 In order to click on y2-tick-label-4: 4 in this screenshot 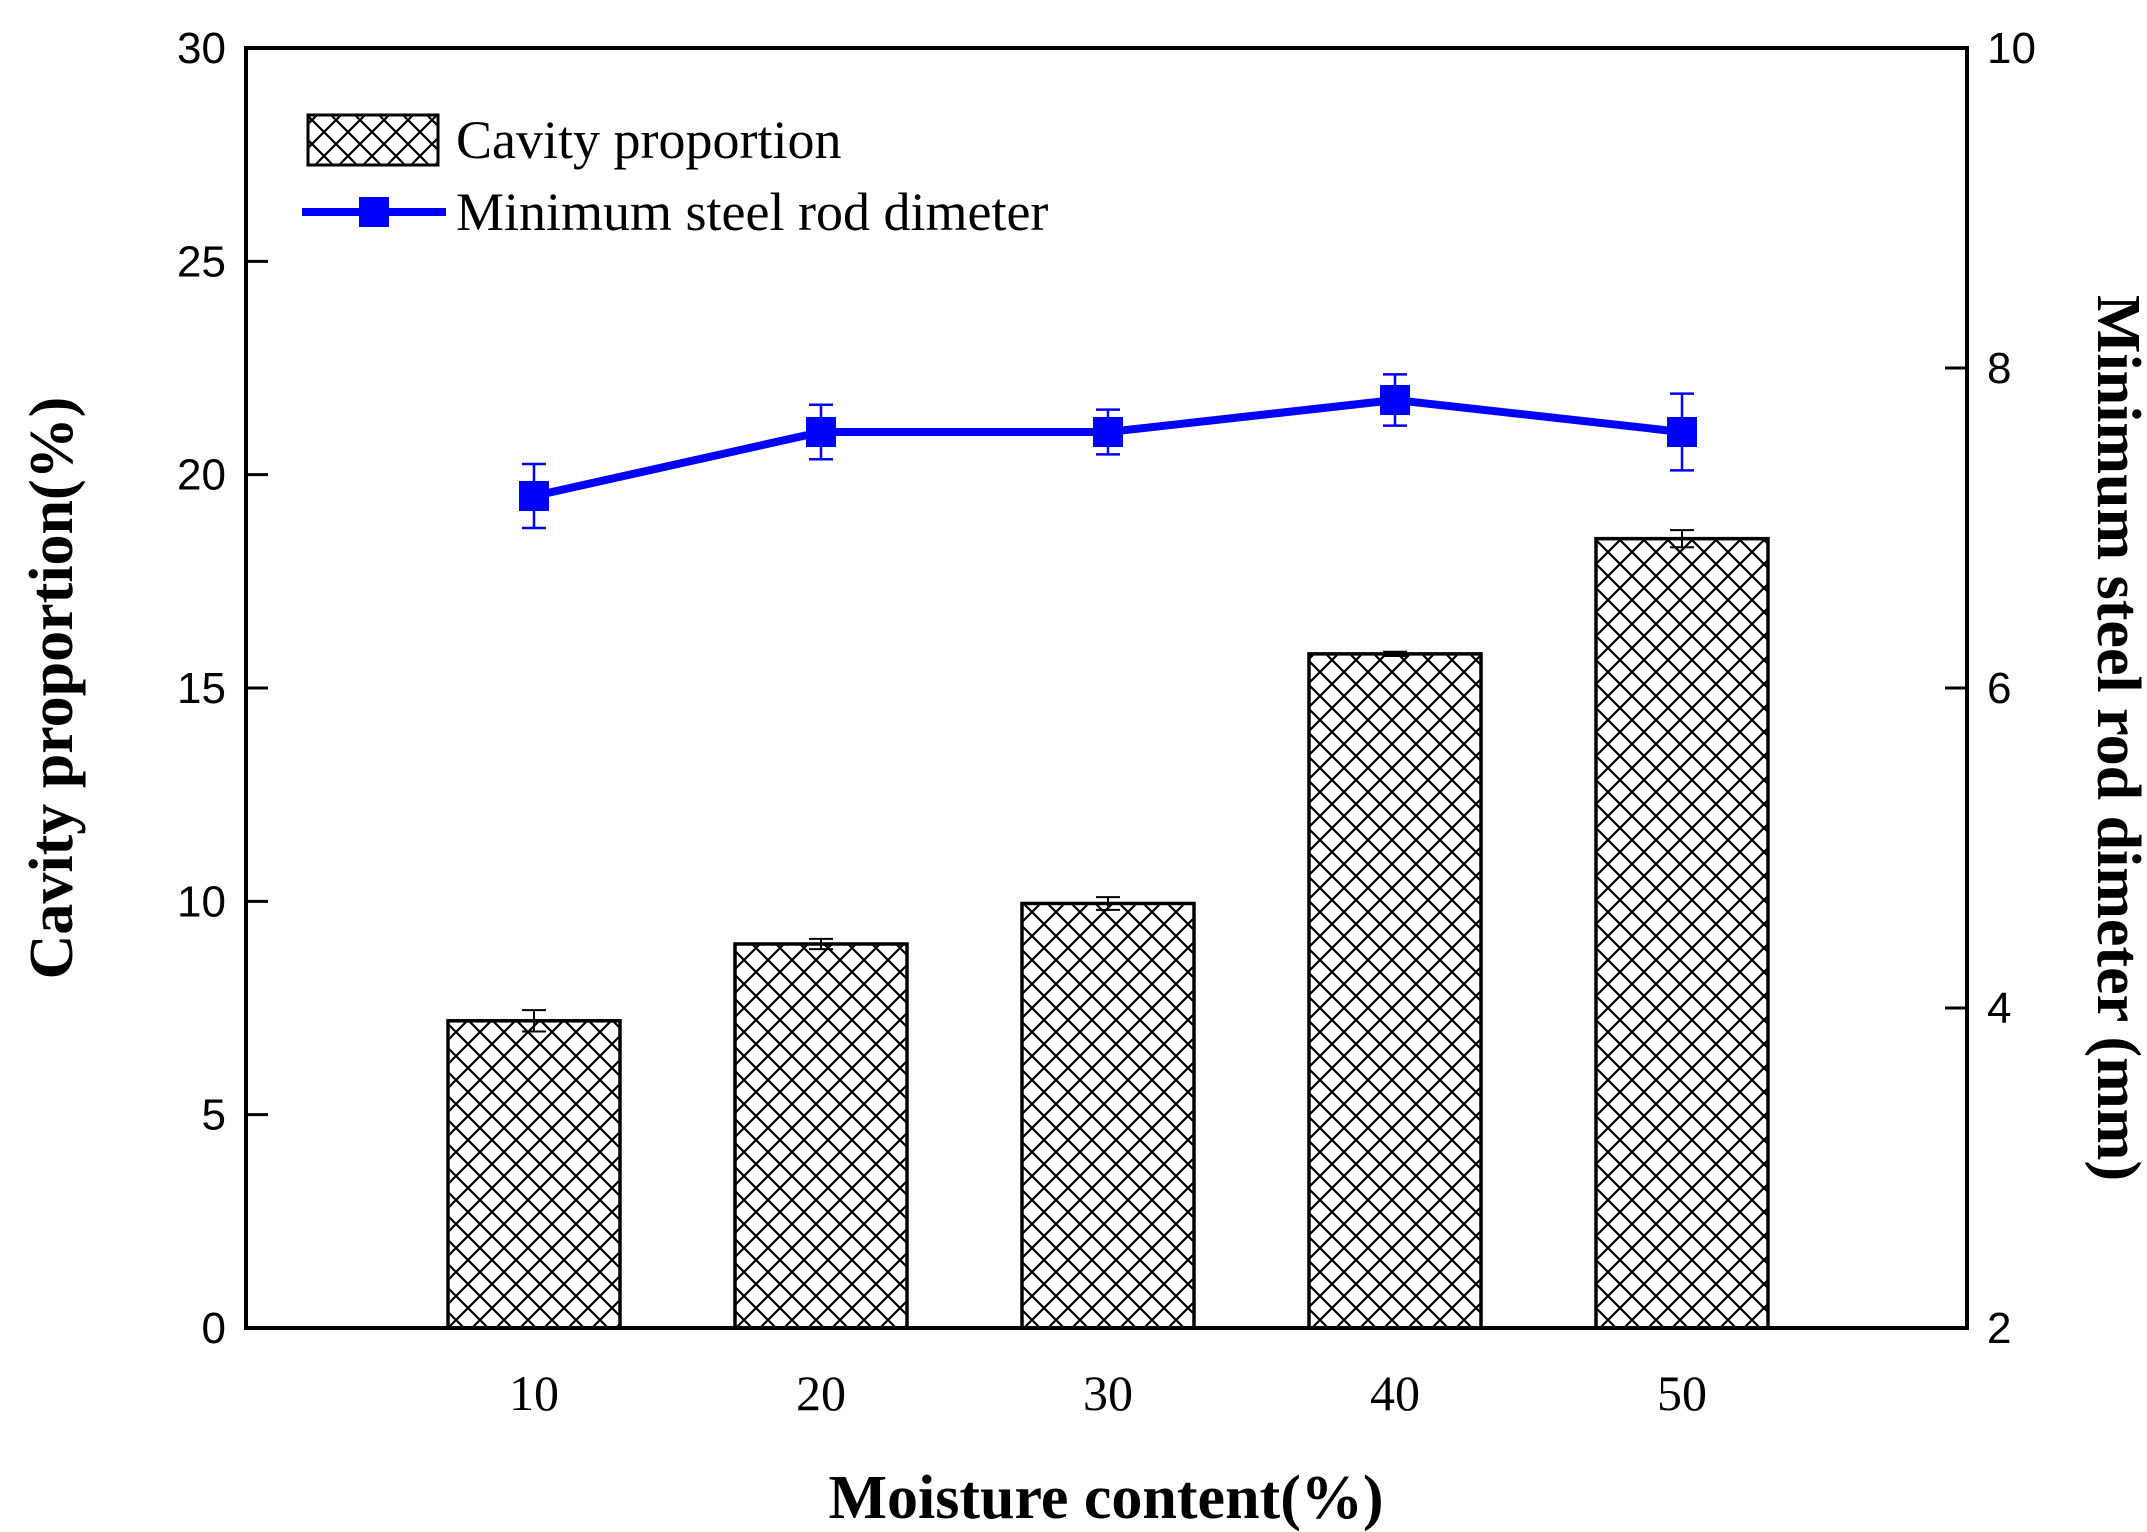, I will do `click(1999, 1008)`.